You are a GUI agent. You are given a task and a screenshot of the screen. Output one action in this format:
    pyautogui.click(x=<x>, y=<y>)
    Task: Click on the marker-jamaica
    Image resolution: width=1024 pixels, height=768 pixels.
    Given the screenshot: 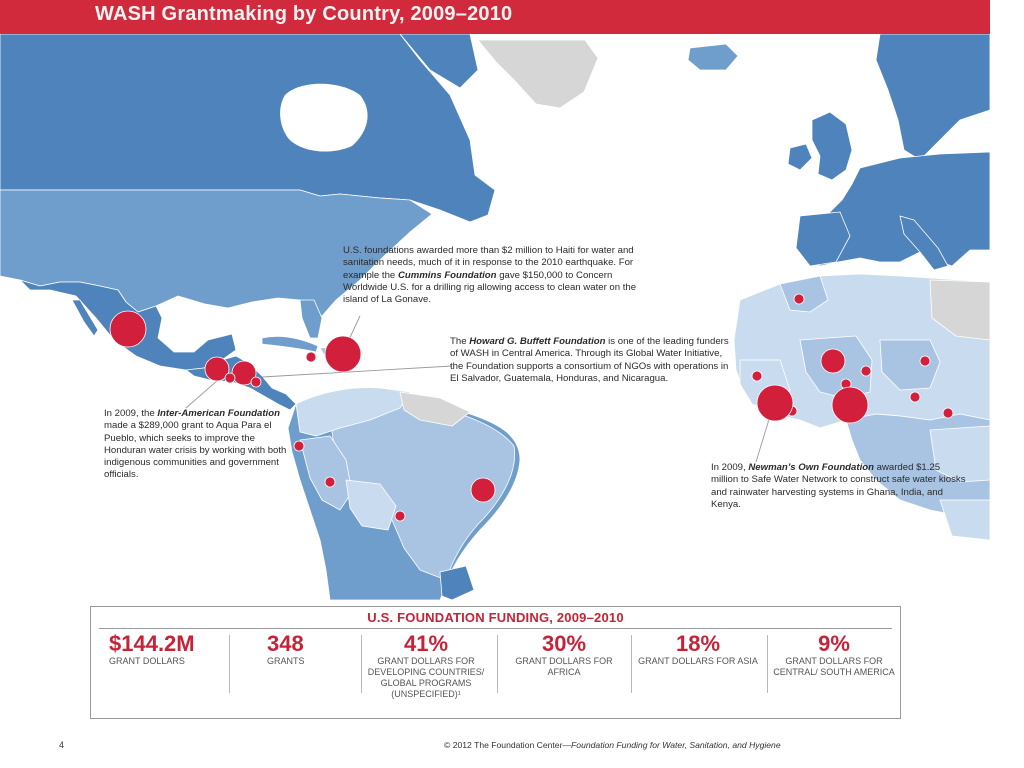 What is the action you would take?
    pyautogui.click(x=311, y=357)
    